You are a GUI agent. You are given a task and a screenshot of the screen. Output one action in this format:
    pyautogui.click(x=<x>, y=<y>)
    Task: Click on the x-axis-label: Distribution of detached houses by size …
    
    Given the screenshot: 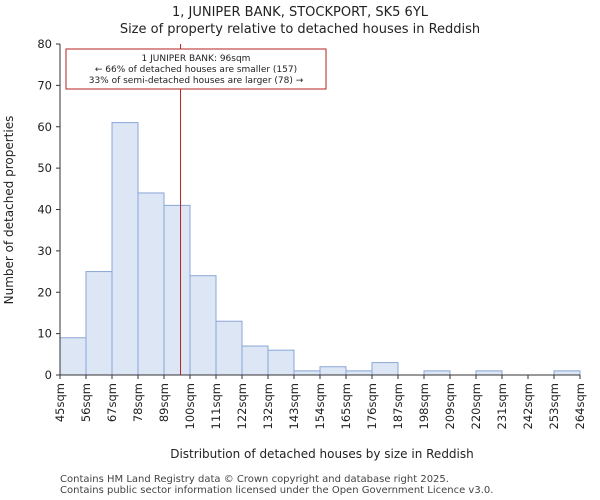 What is the action you would take?
    pyautogui.click(x=322, y=454)
    